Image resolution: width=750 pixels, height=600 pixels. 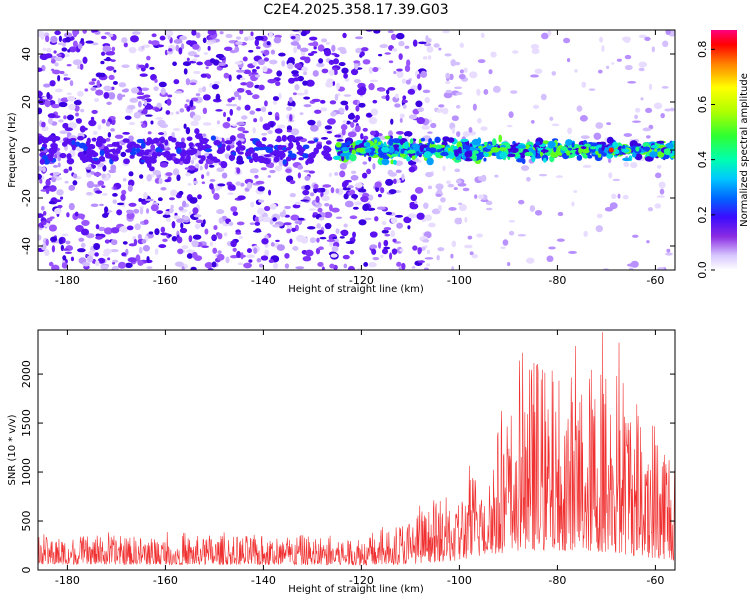 What do you see at coordinates (67, 580) in the screenshot?
I see `x-tick-label: -180` at bounding box center [67, 580].